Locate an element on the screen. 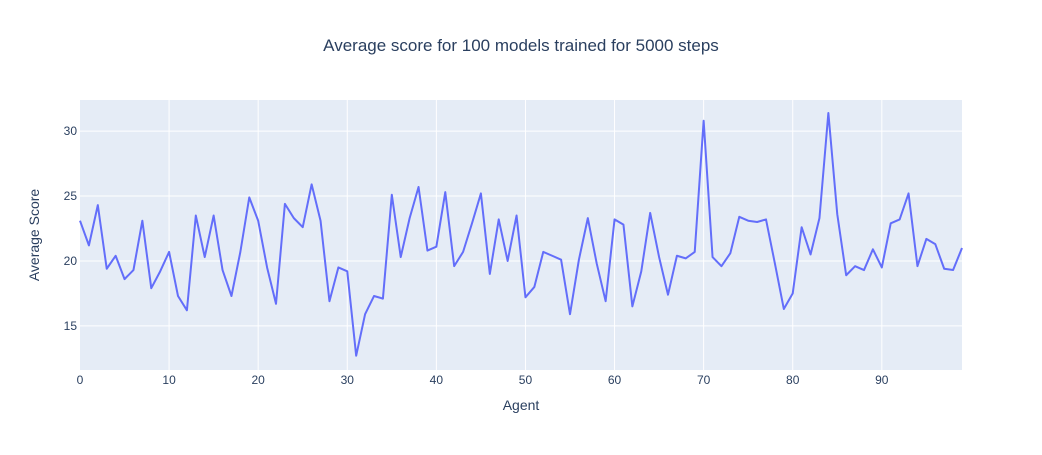 This screenshot has height=455, width=1042. x-tick-label: 40 is located at coordinates (437, 380).